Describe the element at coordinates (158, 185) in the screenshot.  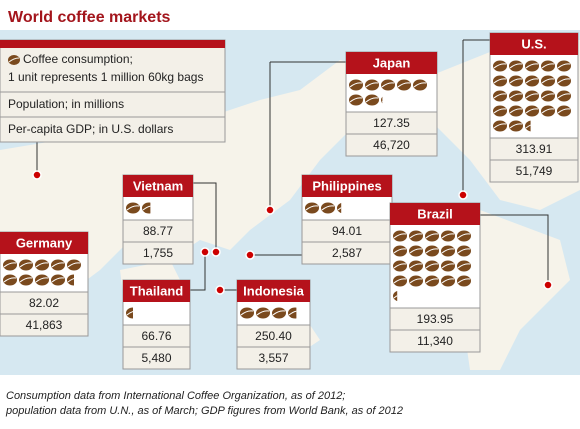
I see `country-name: Vietnam` at that location.